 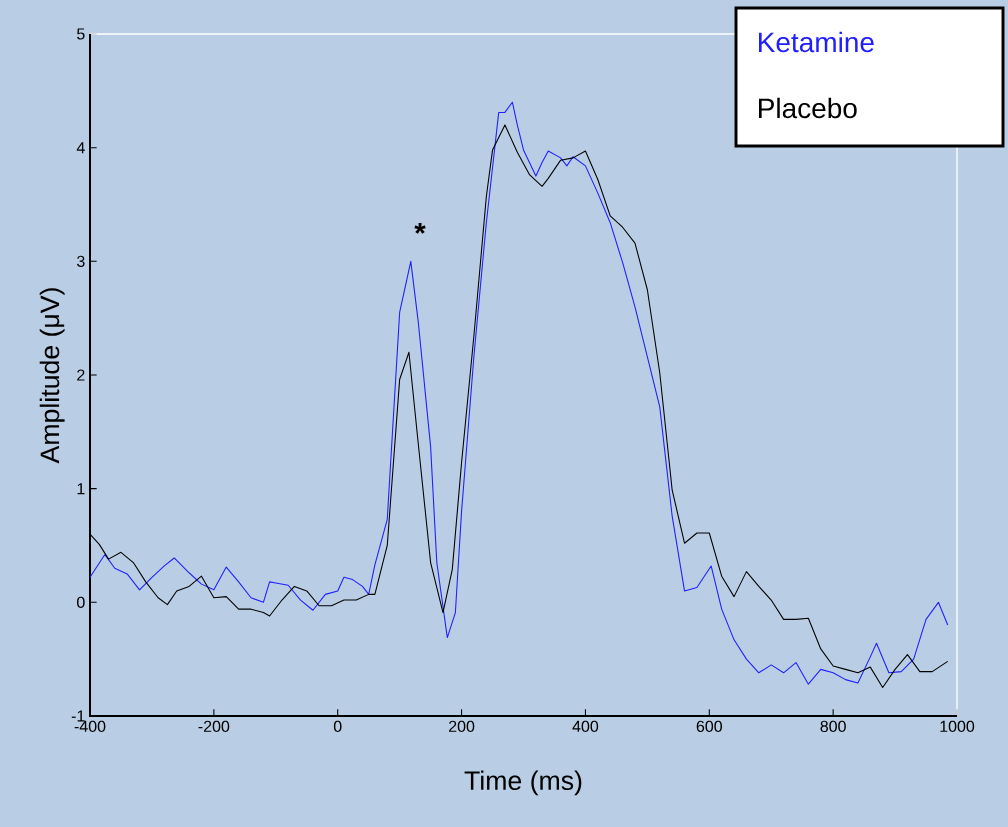 I want to click on y-tick-label: 5, so click(x=81, y=34).